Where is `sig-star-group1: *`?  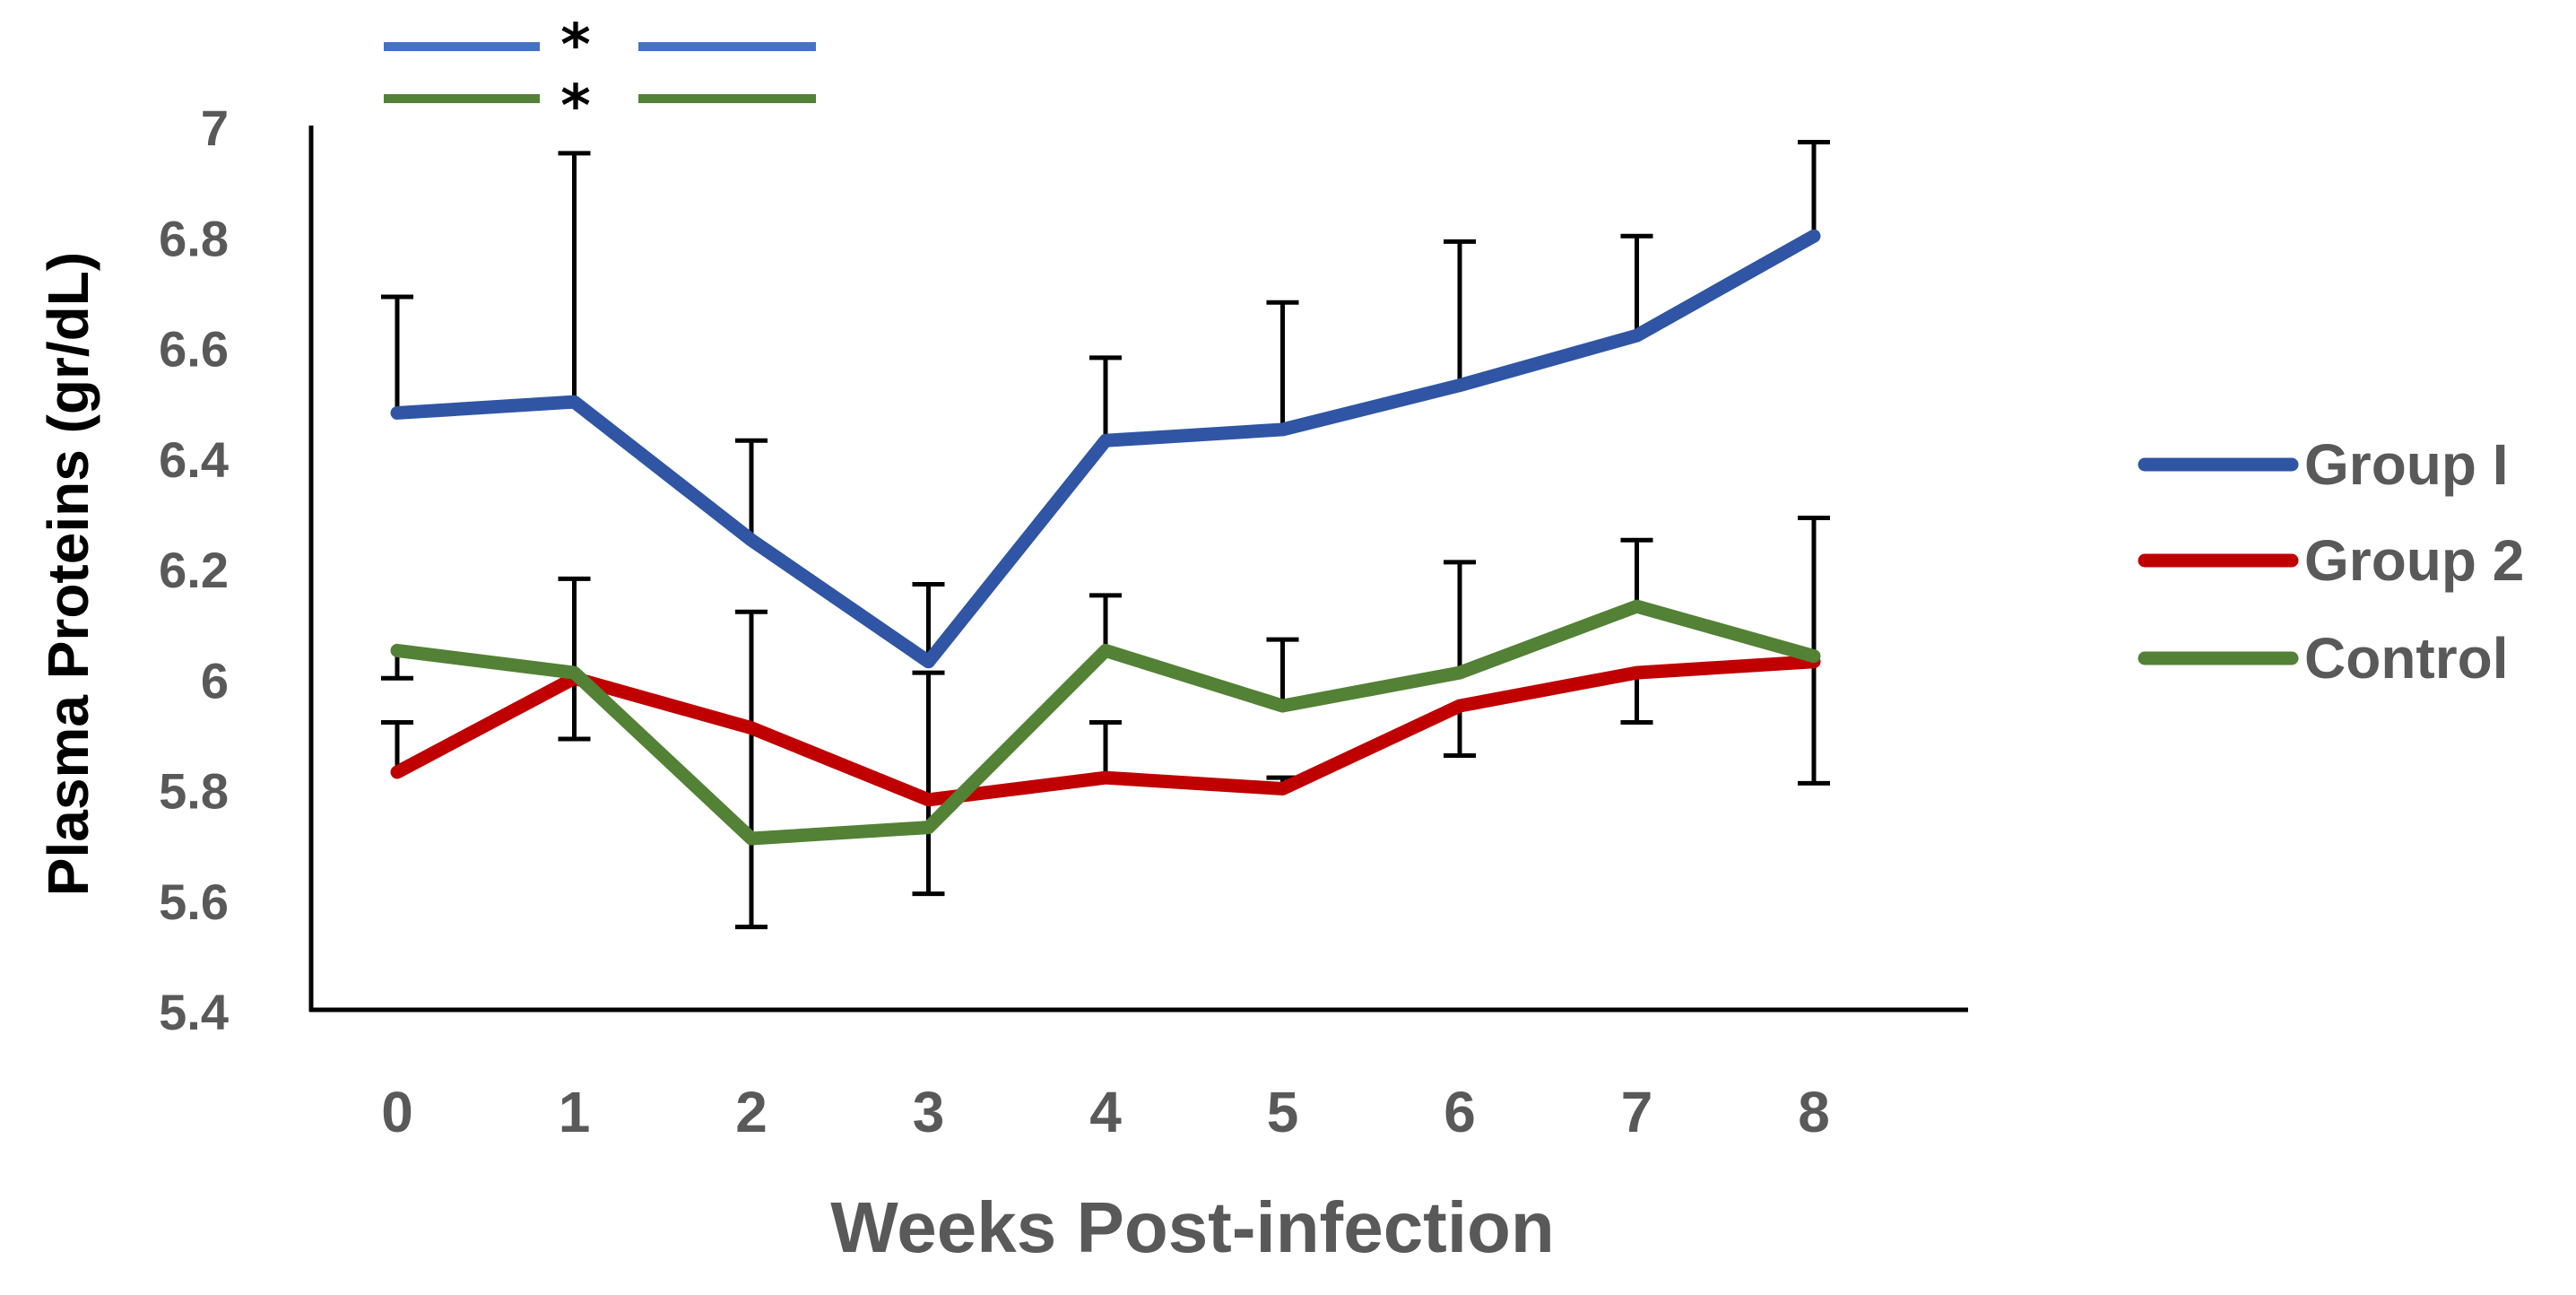 sig-star-group1: * is located at coordinates (575, 46).